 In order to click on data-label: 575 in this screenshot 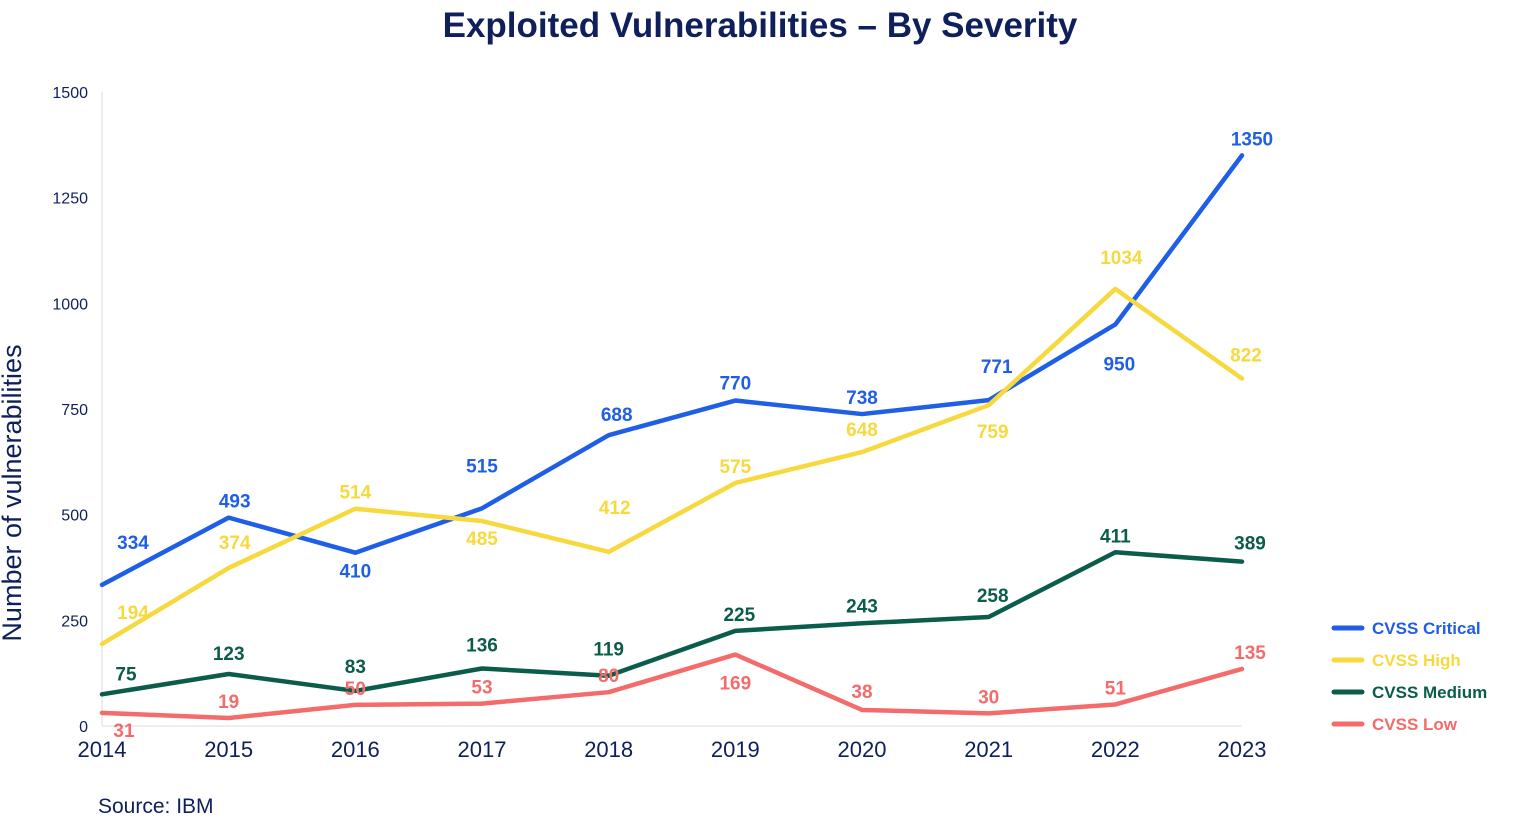, I will do `click(735, 467)`.